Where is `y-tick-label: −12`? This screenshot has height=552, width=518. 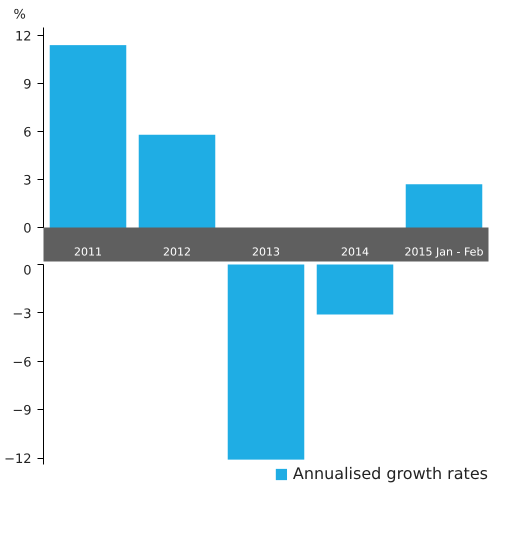
y-tick-label: −12 is located at coordinates (18, 460).